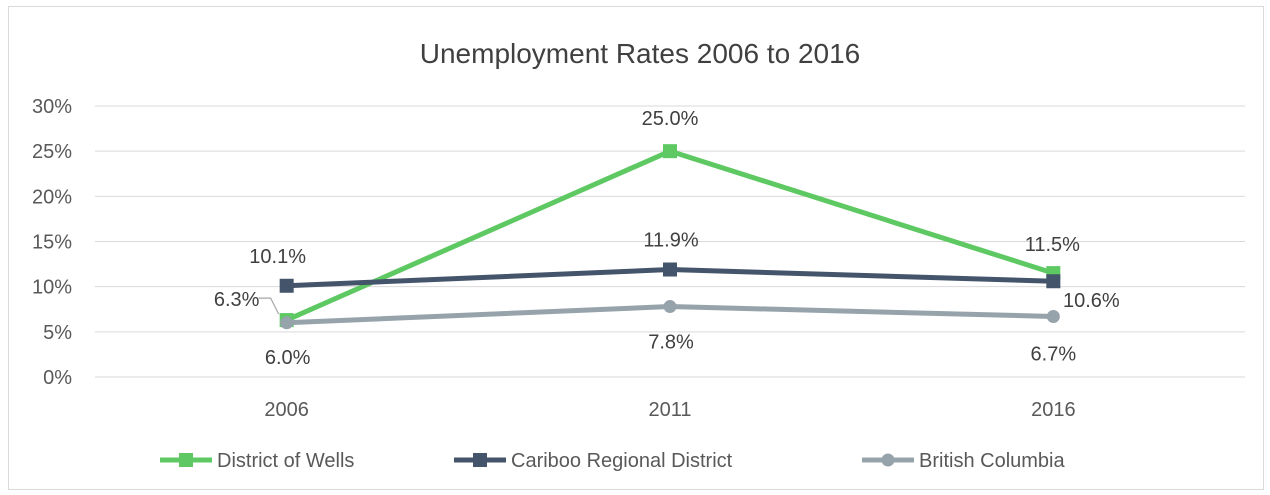  I want to click on x-axis: 2006 2011 2016, so click(669, 410).